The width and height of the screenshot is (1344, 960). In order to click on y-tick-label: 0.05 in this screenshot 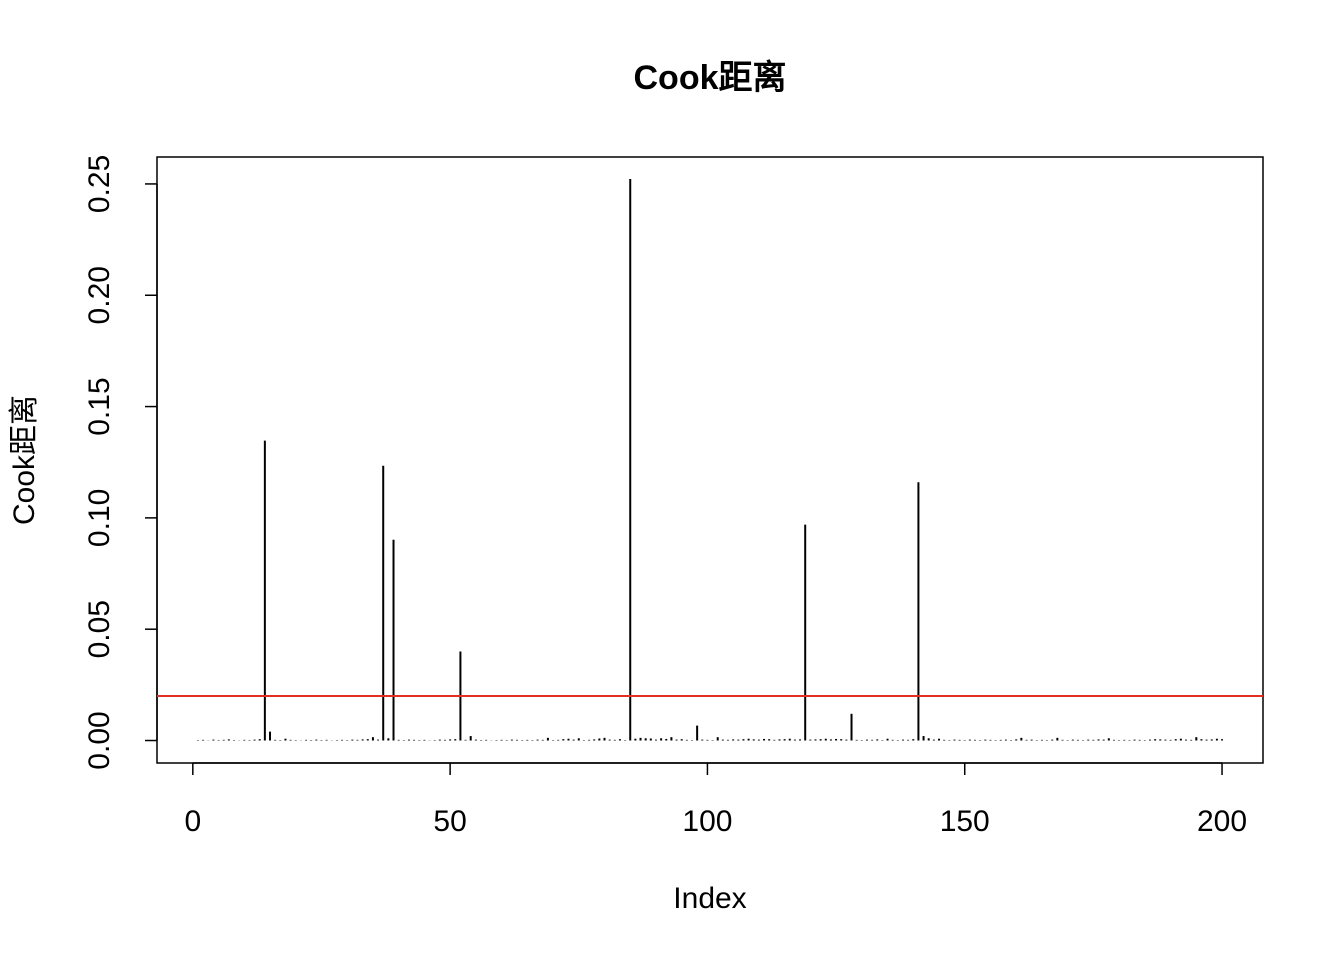, I will do `click(99, 629)`.